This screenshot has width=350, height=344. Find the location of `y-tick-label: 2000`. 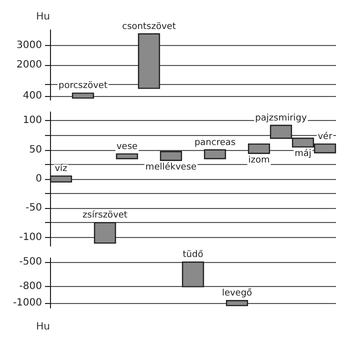

y-tick-label: 2000 is located at coordinates (29, 65).